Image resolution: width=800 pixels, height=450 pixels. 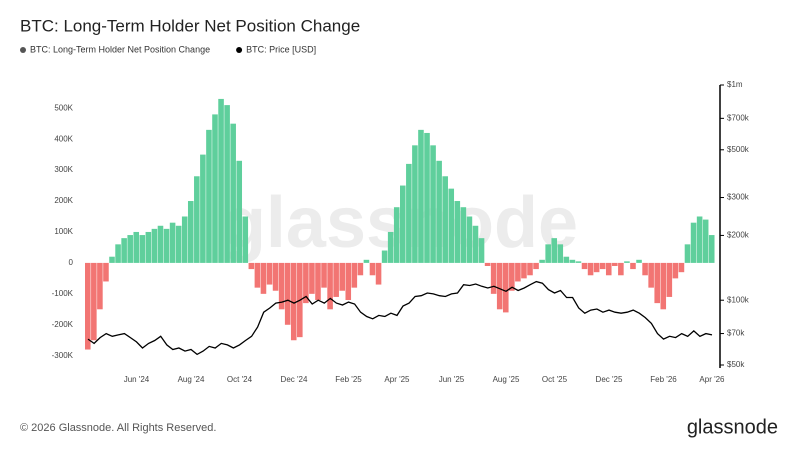 What do you see at coordinates (63, 231) in the screenshot?
I see `y-tick-label: 100K` at bounding box center [63, 231].